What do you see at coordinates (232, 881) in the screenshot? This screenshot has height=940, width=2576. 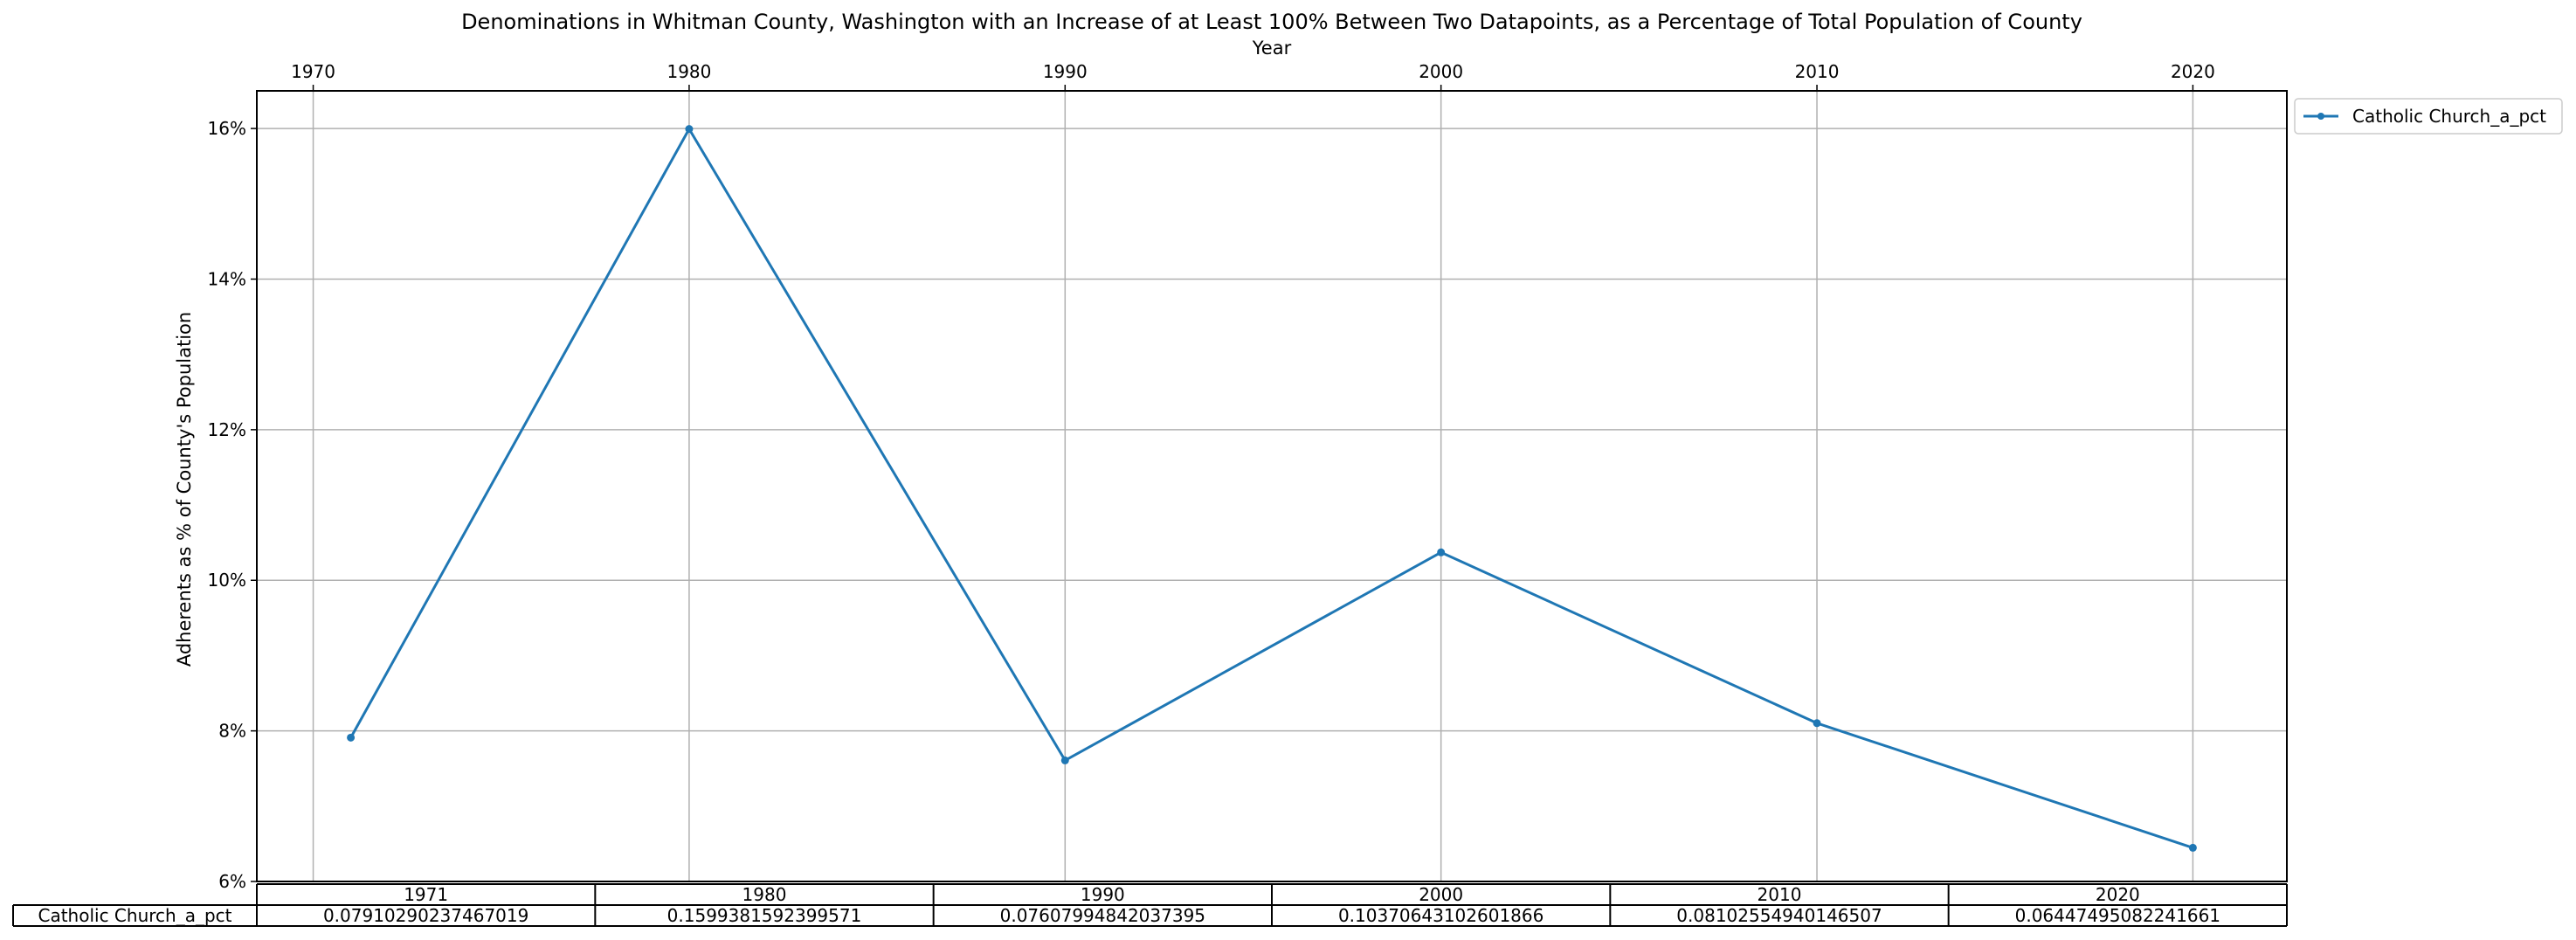 I see `y-tick-label: 6%` at bounding box center [232, 881].